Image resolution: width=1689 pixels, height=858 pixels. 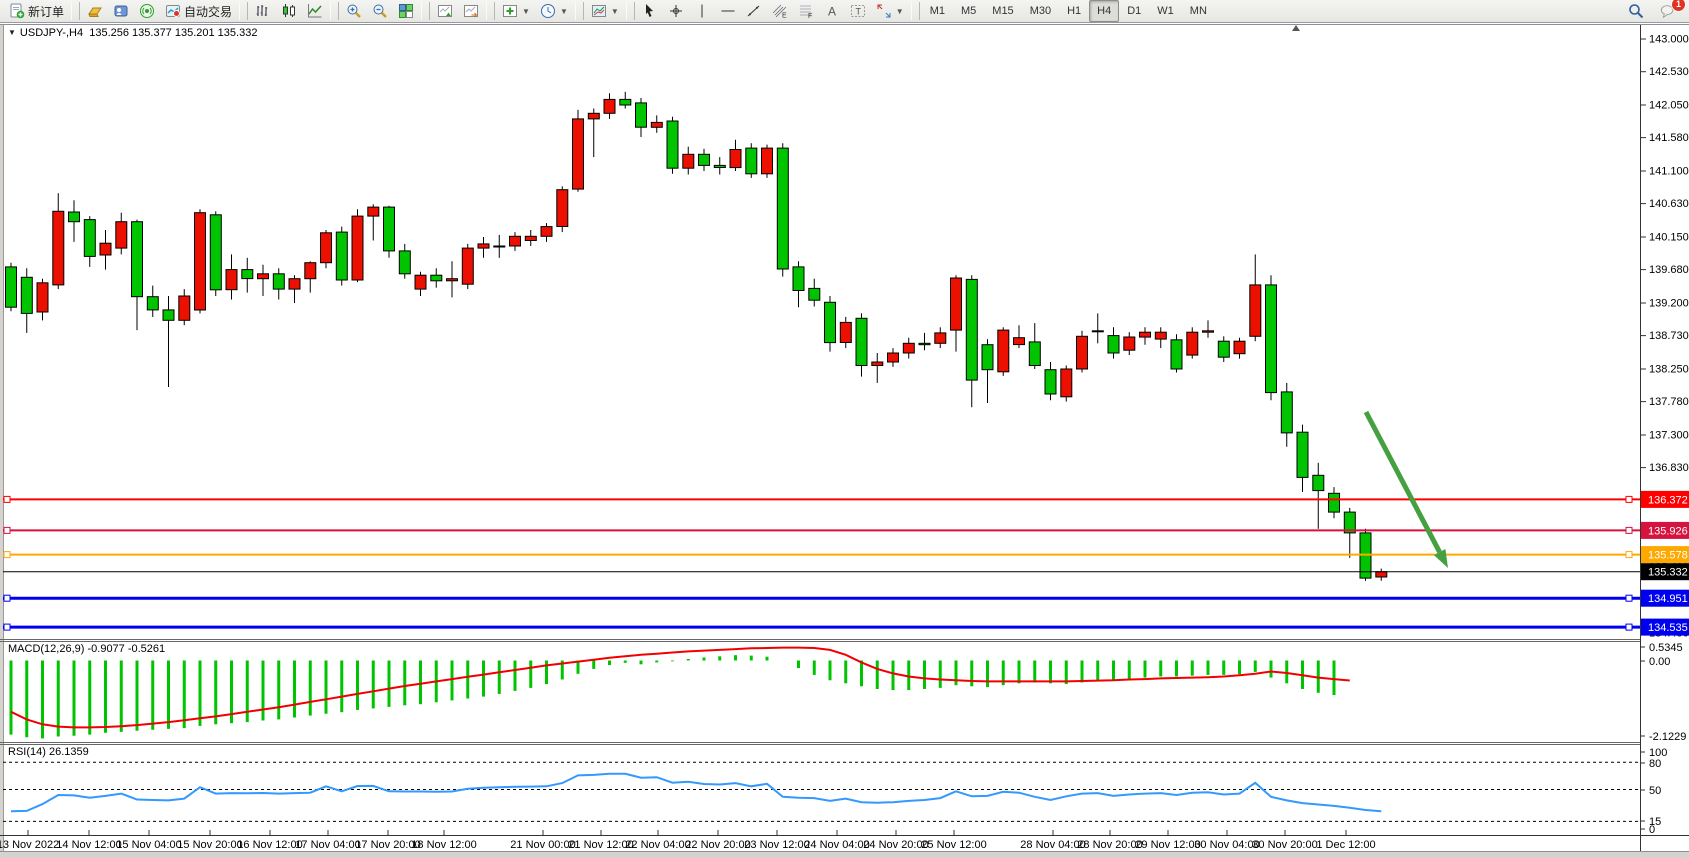 What do you see at coordinates (1134, 11) in the screenshot?
I see `timeframe-d1-button: D1` at bounding box center [1134, 11].